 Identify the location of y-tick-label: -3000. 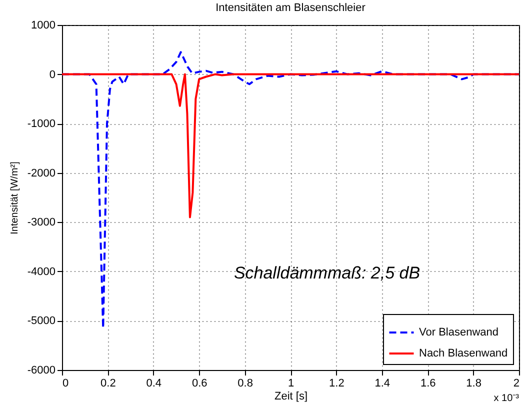
(41, 222).